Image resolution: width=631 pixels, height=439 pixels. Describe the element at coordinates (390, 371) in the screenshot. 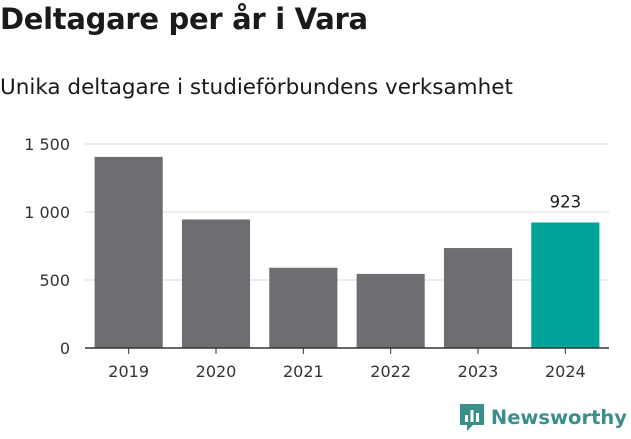

I see `x-tick-label: 2022` at that location.